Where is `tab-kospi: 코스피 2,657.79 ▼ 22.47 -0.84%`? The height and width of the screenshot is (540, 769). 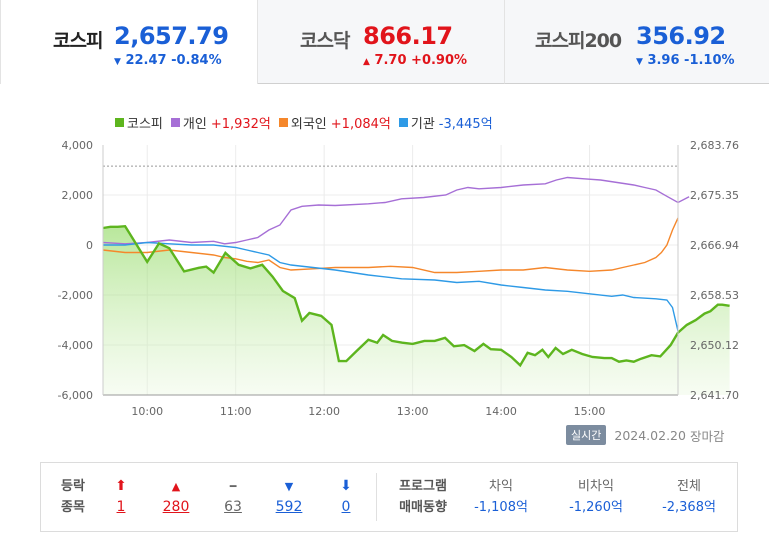
tab-kospi: 코스피 2,657.79 ▼ 22.47 -0.84% is located at coordinates (129, 42).